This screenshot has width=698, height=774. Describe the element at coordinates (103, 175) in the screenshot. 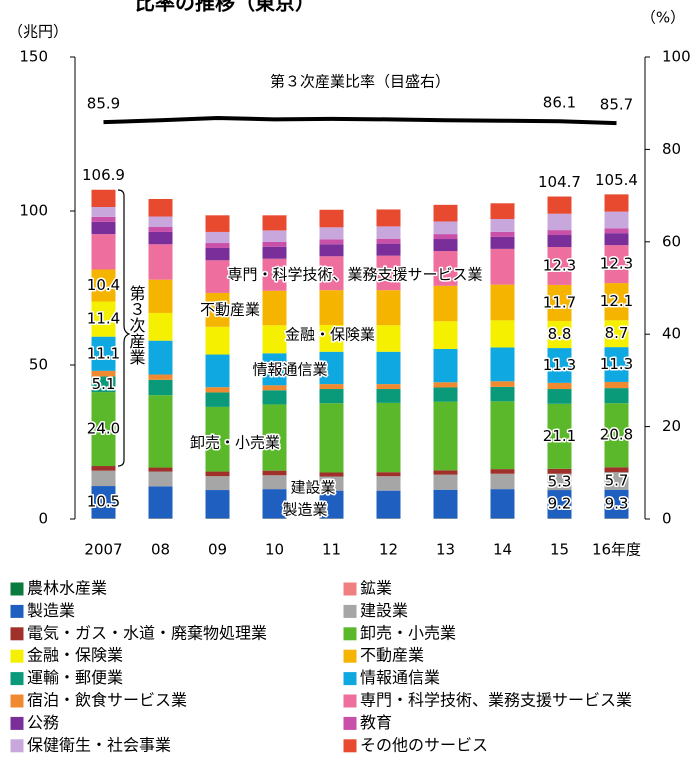

I see `total-label: 106.9` at that location.